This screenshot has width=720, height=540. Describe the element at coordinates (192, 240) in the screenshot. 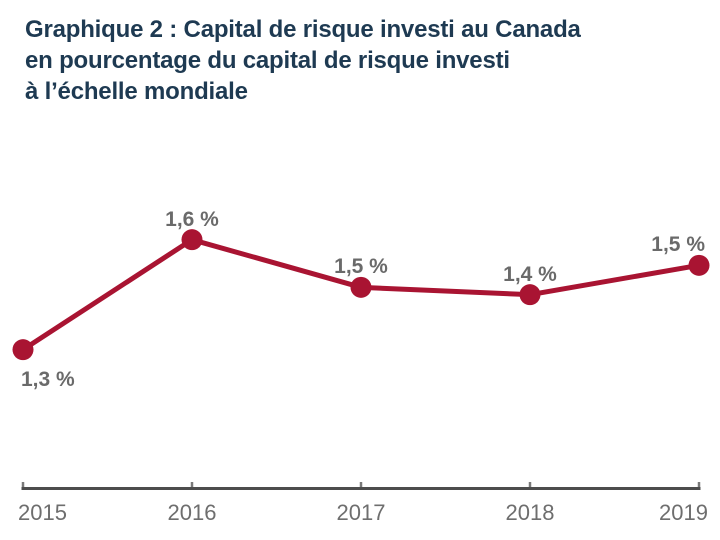

I see `data-point-2016` at that location.